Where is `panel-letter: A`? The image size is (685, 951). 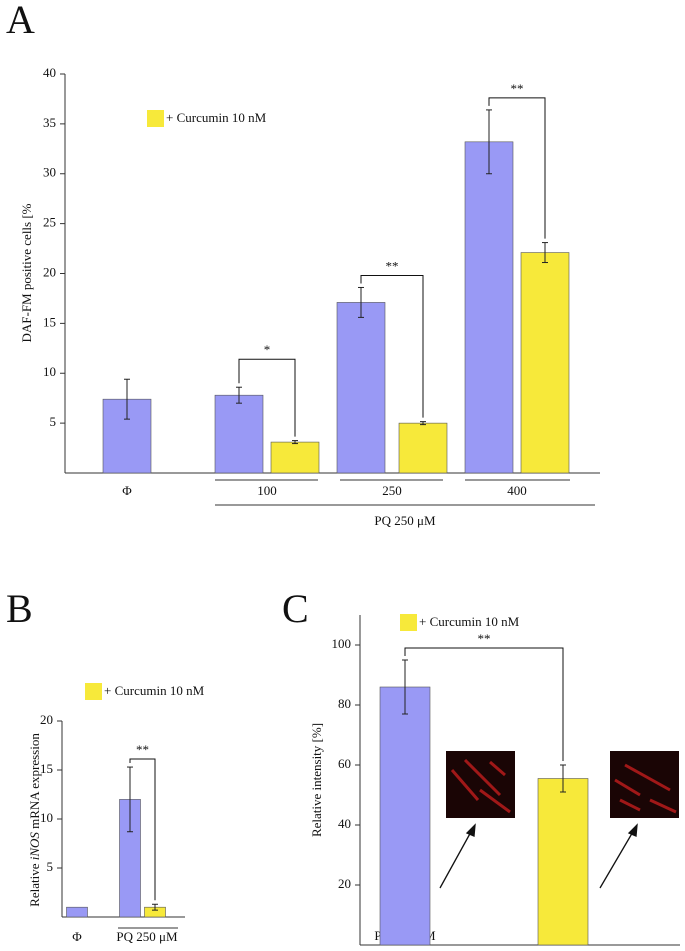
panel-letter: A is located at coordinates (20, 21).